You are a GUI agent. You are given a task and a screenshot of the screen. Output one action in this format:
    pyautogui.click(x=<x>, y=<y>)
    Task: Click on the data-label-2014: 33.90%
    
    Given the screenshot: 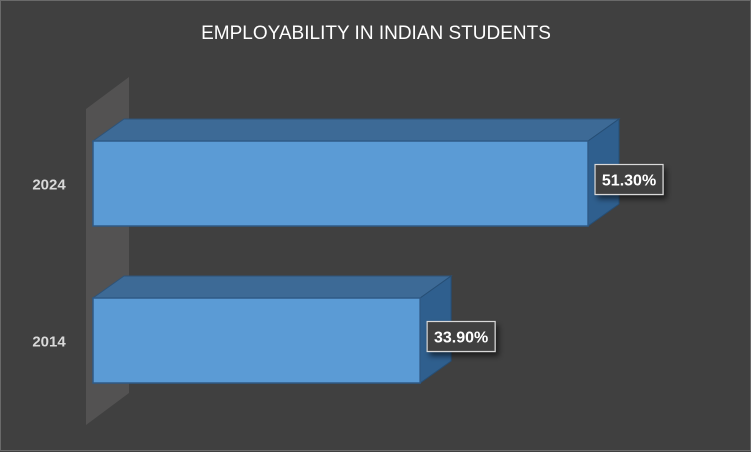 What is the action you would take?
    pyautogui.click(x=461, y=338)
    